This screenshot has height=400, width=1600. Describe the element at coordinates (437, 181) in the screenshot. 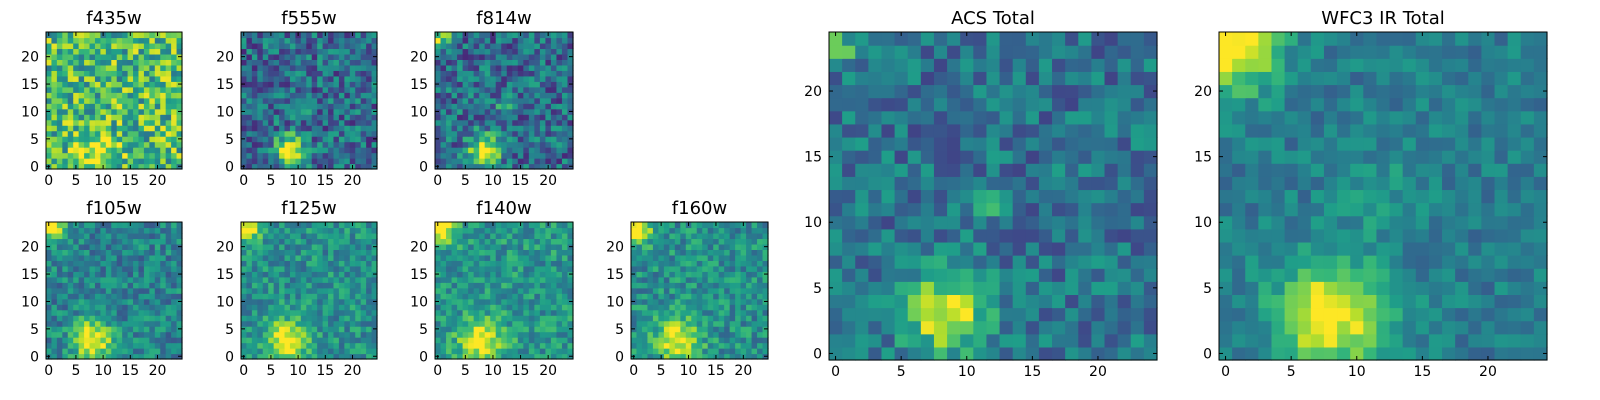

I see `x-tick-label: 0` at that location.